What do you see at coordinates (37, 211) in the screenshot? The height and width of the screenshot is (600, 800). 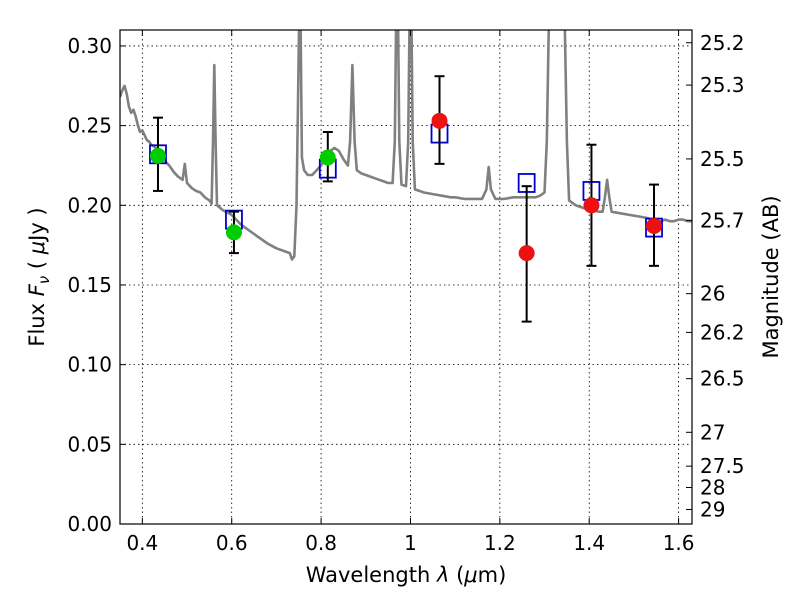 I see `y-axis-title-unit-close: )` at bounding box center [37, 211].